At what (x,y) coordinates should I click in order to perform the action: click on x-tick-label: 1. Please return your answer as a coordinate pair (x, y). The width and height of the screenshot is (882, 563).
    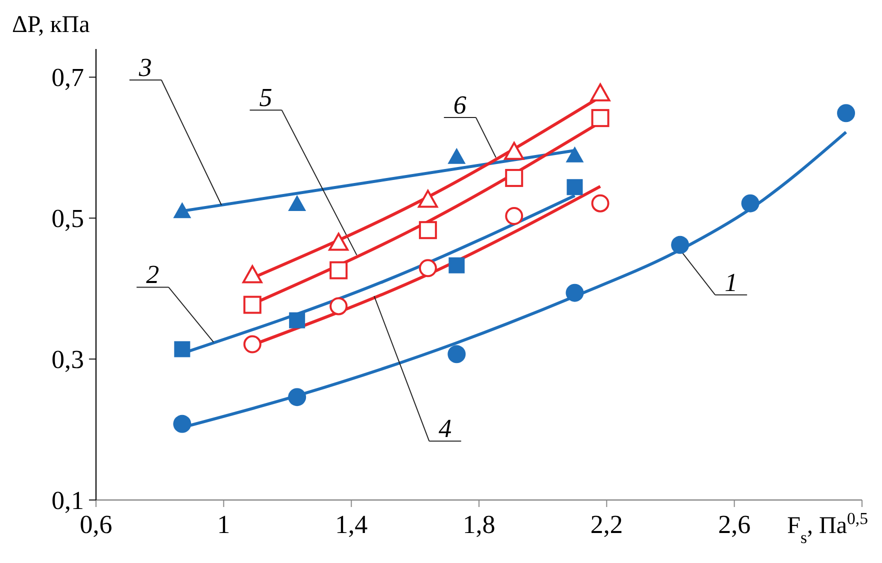
    Looking at the image, I should click on (223, 524).